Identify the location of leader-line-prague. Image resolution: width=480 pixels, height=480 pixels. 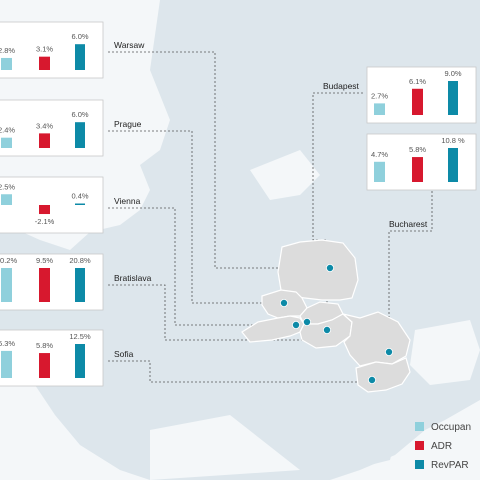
(196, 217).